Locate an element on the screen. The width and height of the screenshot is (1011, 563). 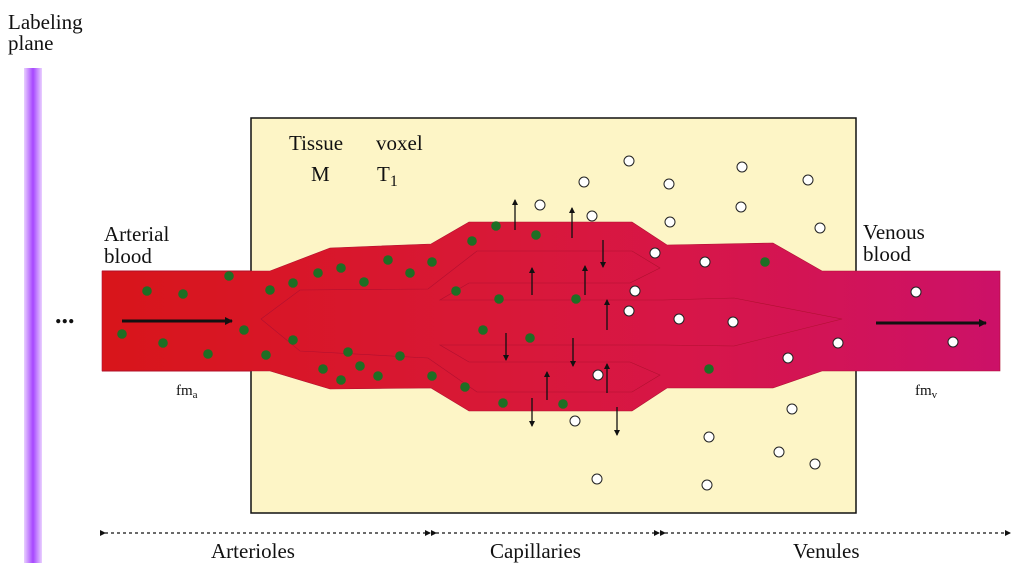
t1-label: T1 is located at coordinates (387, 176).